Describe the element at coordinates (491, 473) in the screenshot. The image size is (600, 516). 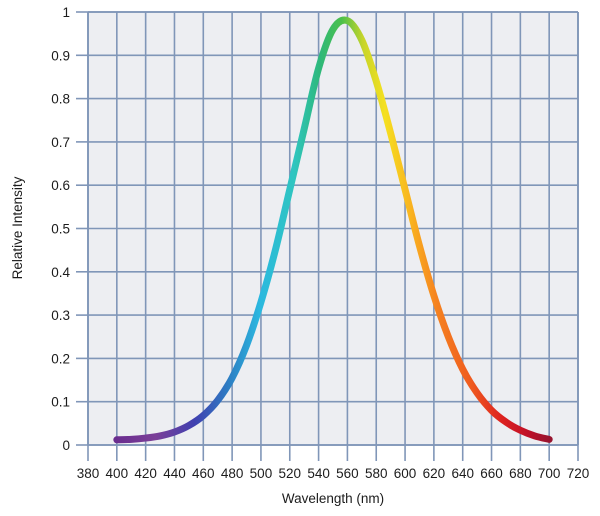
I see `x-axis-tick-label: 660` at that location.